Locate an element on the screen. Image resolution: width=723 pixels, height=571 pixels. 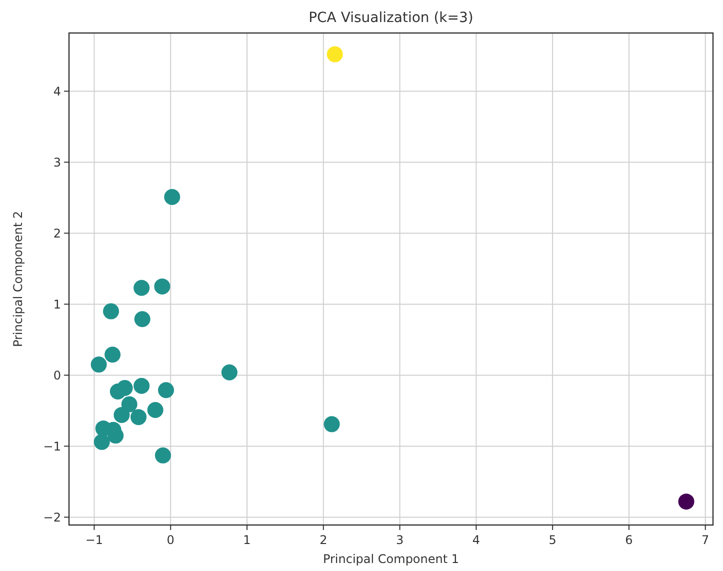
x-axis-title: Principal Component 1 is located at coordinates (391, 559).